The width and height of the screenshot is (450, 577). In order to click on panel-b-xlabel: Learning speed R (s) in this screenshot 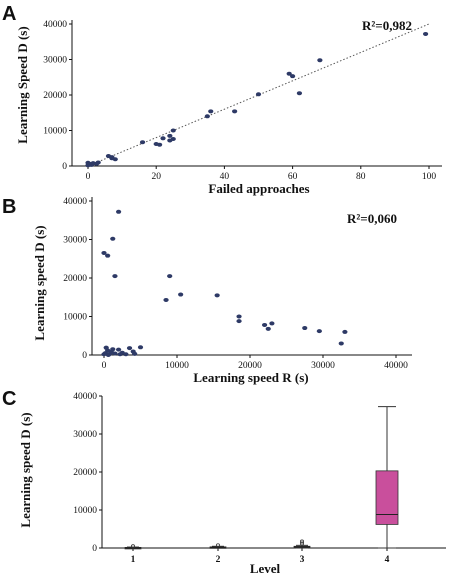, I will do `click(250, 377)`.